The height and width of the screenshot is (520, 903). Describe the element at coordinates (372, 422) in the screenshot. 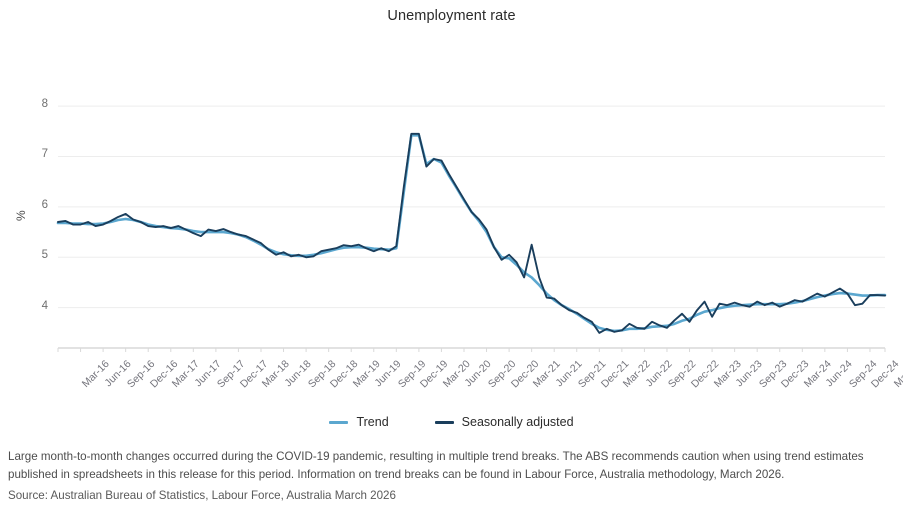

I see `legend-label-trend: Trend` at that location.